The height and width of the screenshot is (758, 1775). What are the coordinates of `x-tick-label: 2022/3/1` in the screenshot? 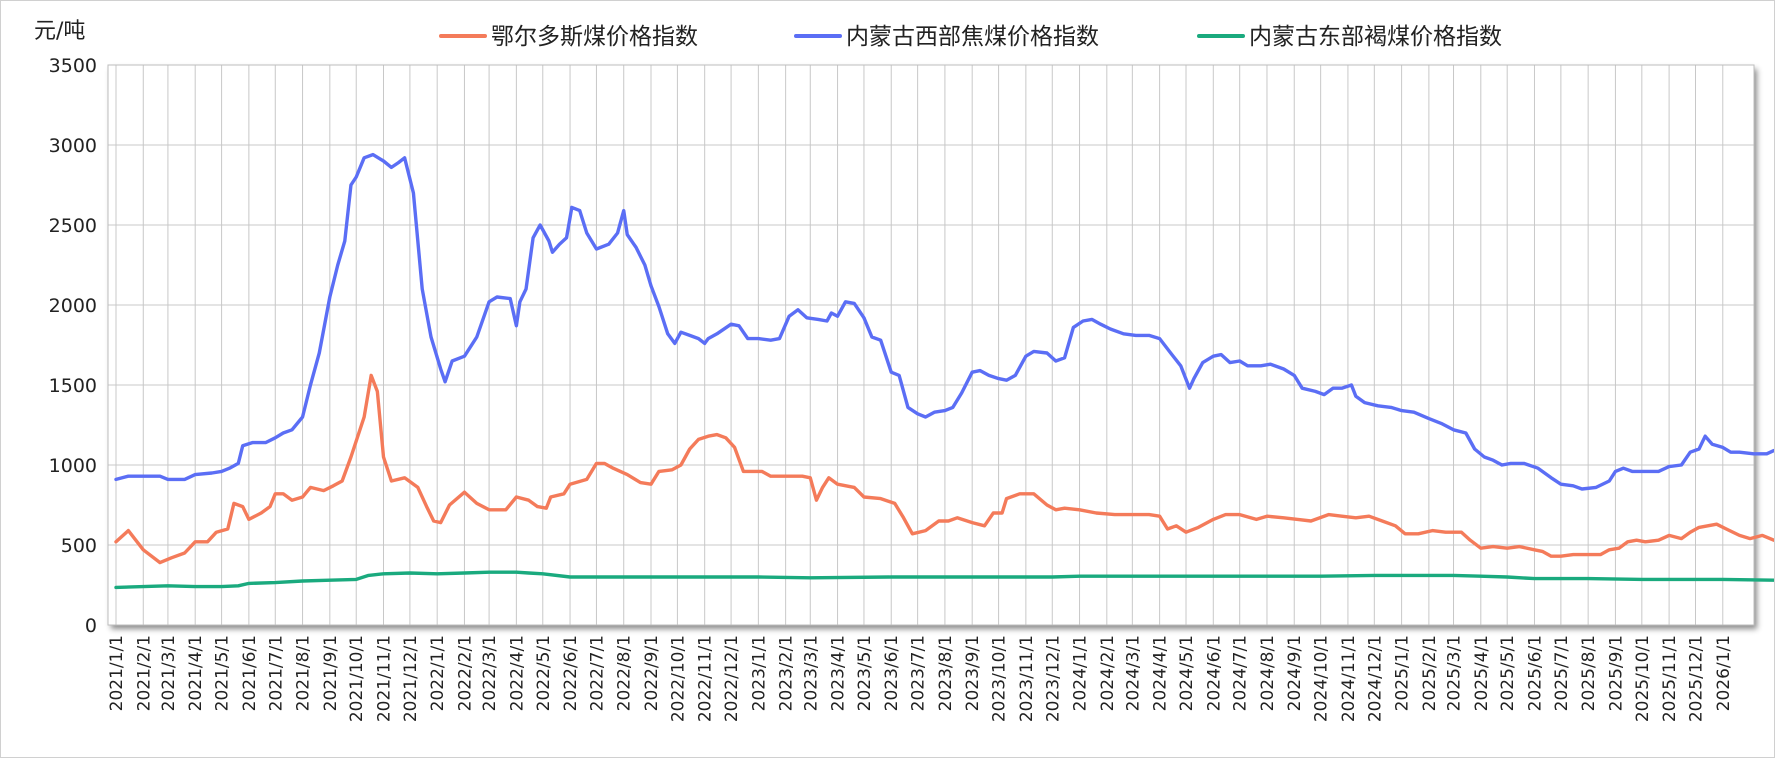 It's located at (490, 673).